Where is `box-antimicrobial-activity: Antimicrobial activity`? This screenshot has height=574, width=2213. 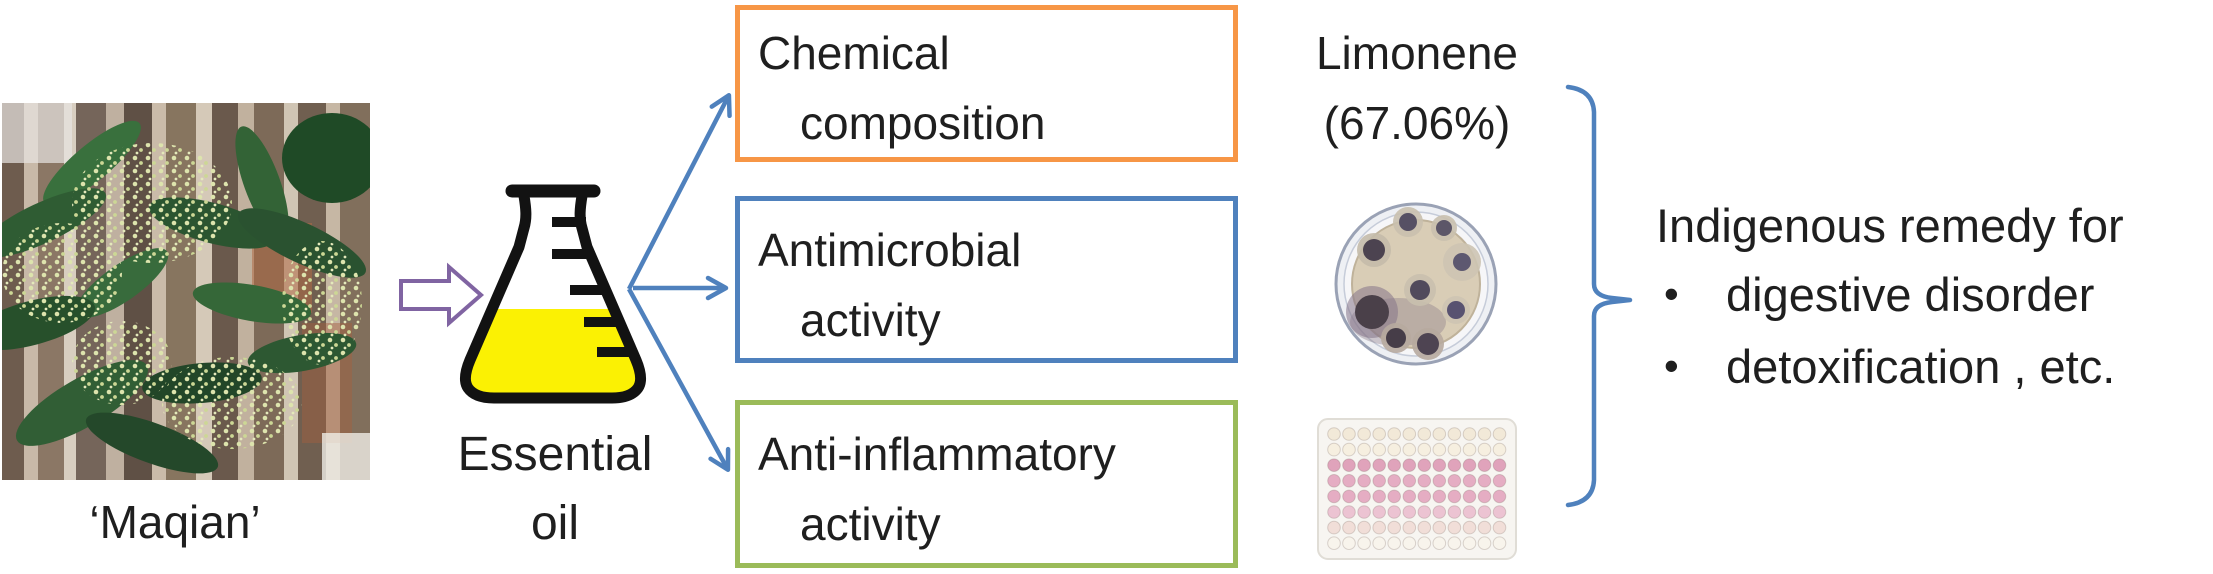 box-antimicrobial-activity: Antimicrobial activity is located at coordinates (986, 279).